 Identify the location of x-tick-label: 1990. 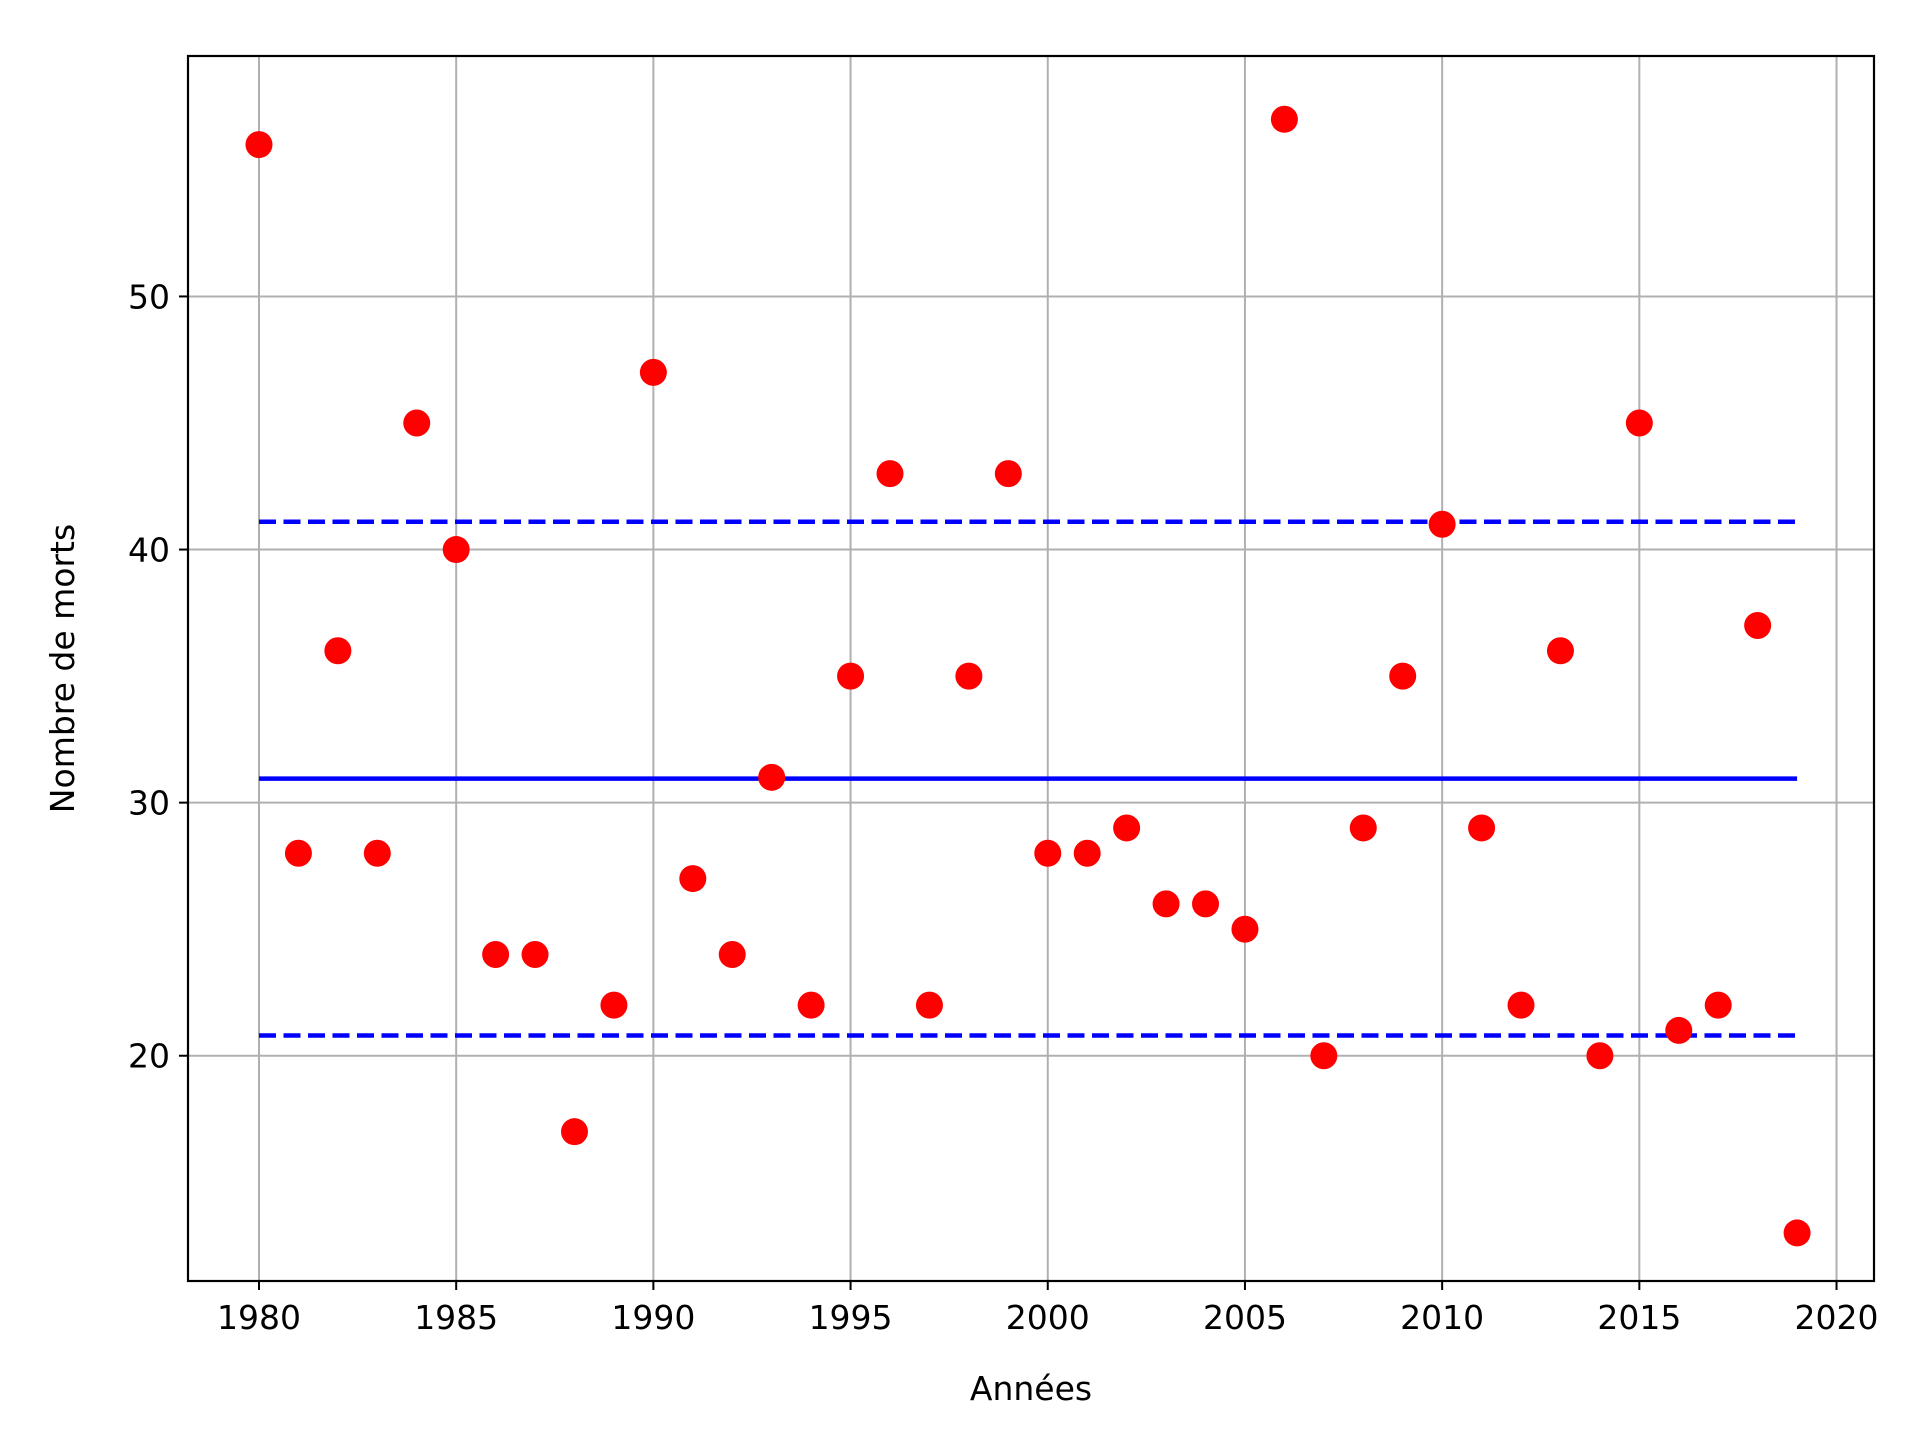
(653, 1317).